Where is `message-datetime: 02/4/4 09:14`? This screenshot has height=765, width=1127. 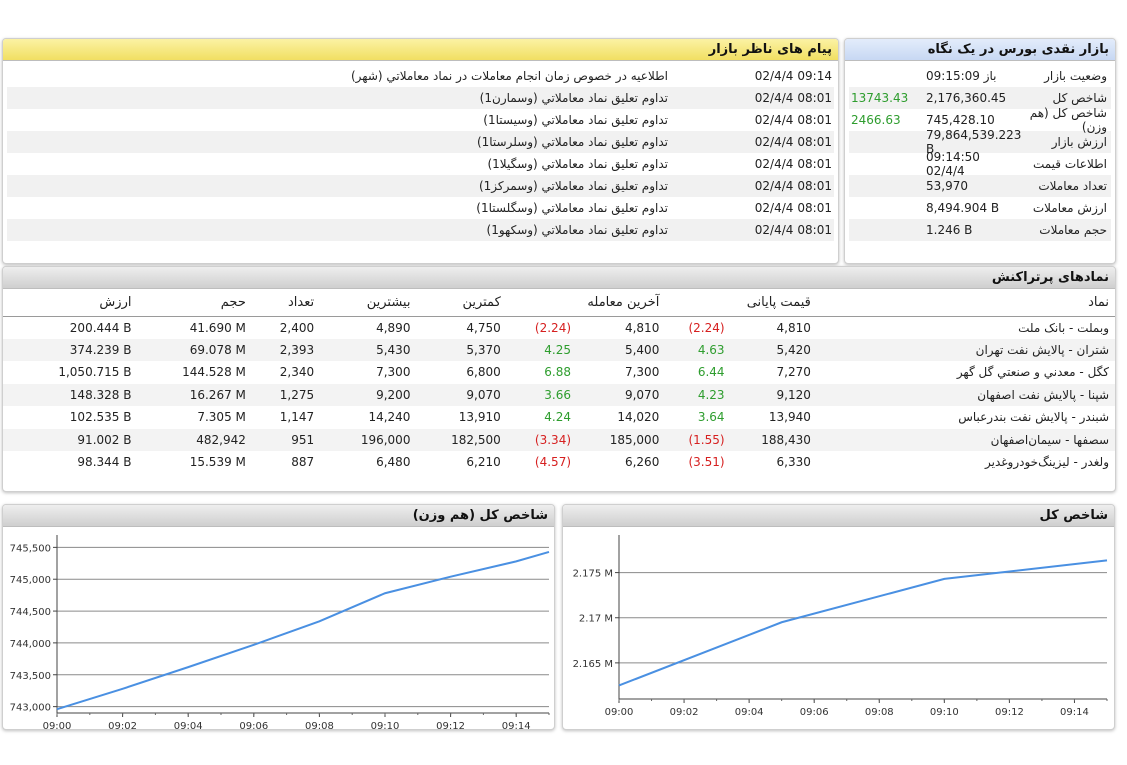
message-datetime: 02/4/4 09:14 is located at coordinates (755, 76).